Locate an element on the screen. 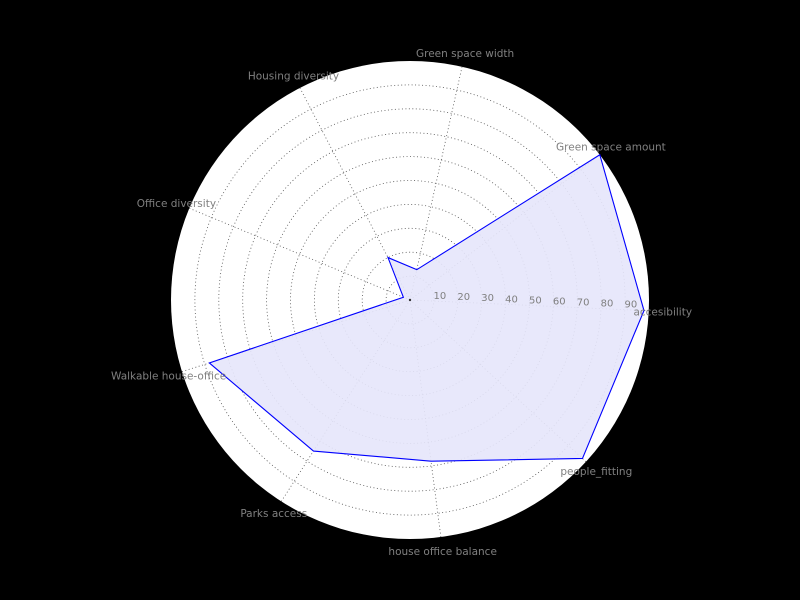 Image resolution: width=800 pixels, height=600 pixels. radial-tick-labels: 10 20 30 40 50 60 70 80 90 is located at coordinates (536, 301).